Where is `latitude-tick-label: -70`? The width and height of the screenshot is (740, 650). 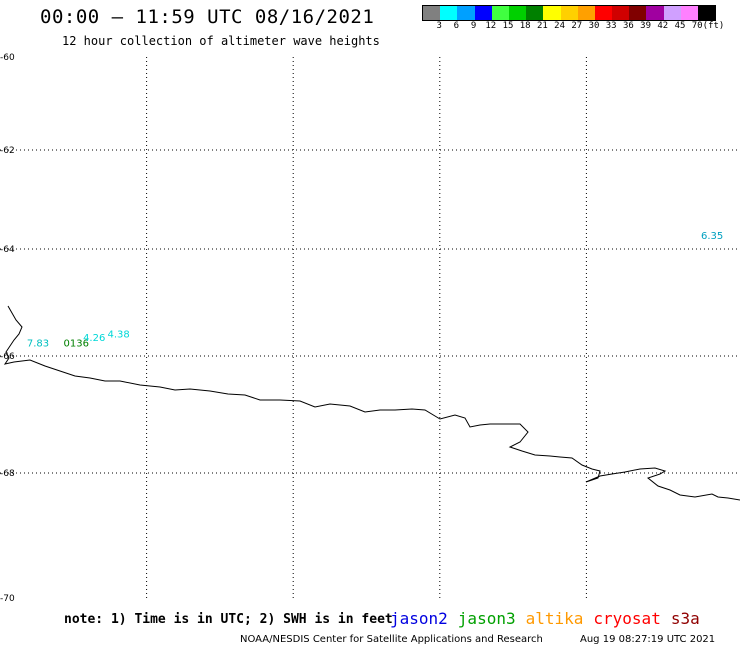 latitude-tick-label: -70 is located at coordinates (7, 599).